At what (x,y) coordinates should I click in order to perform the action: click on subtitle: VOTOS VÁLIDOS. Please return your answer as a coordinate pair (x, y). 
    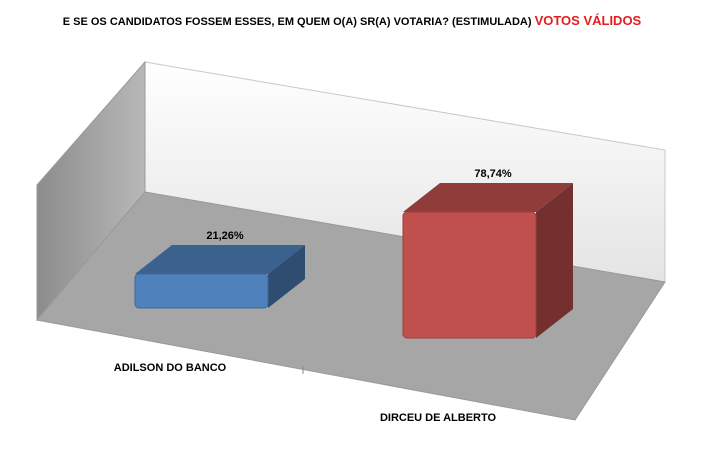
    Looking at the image, I should click on (588, 20).